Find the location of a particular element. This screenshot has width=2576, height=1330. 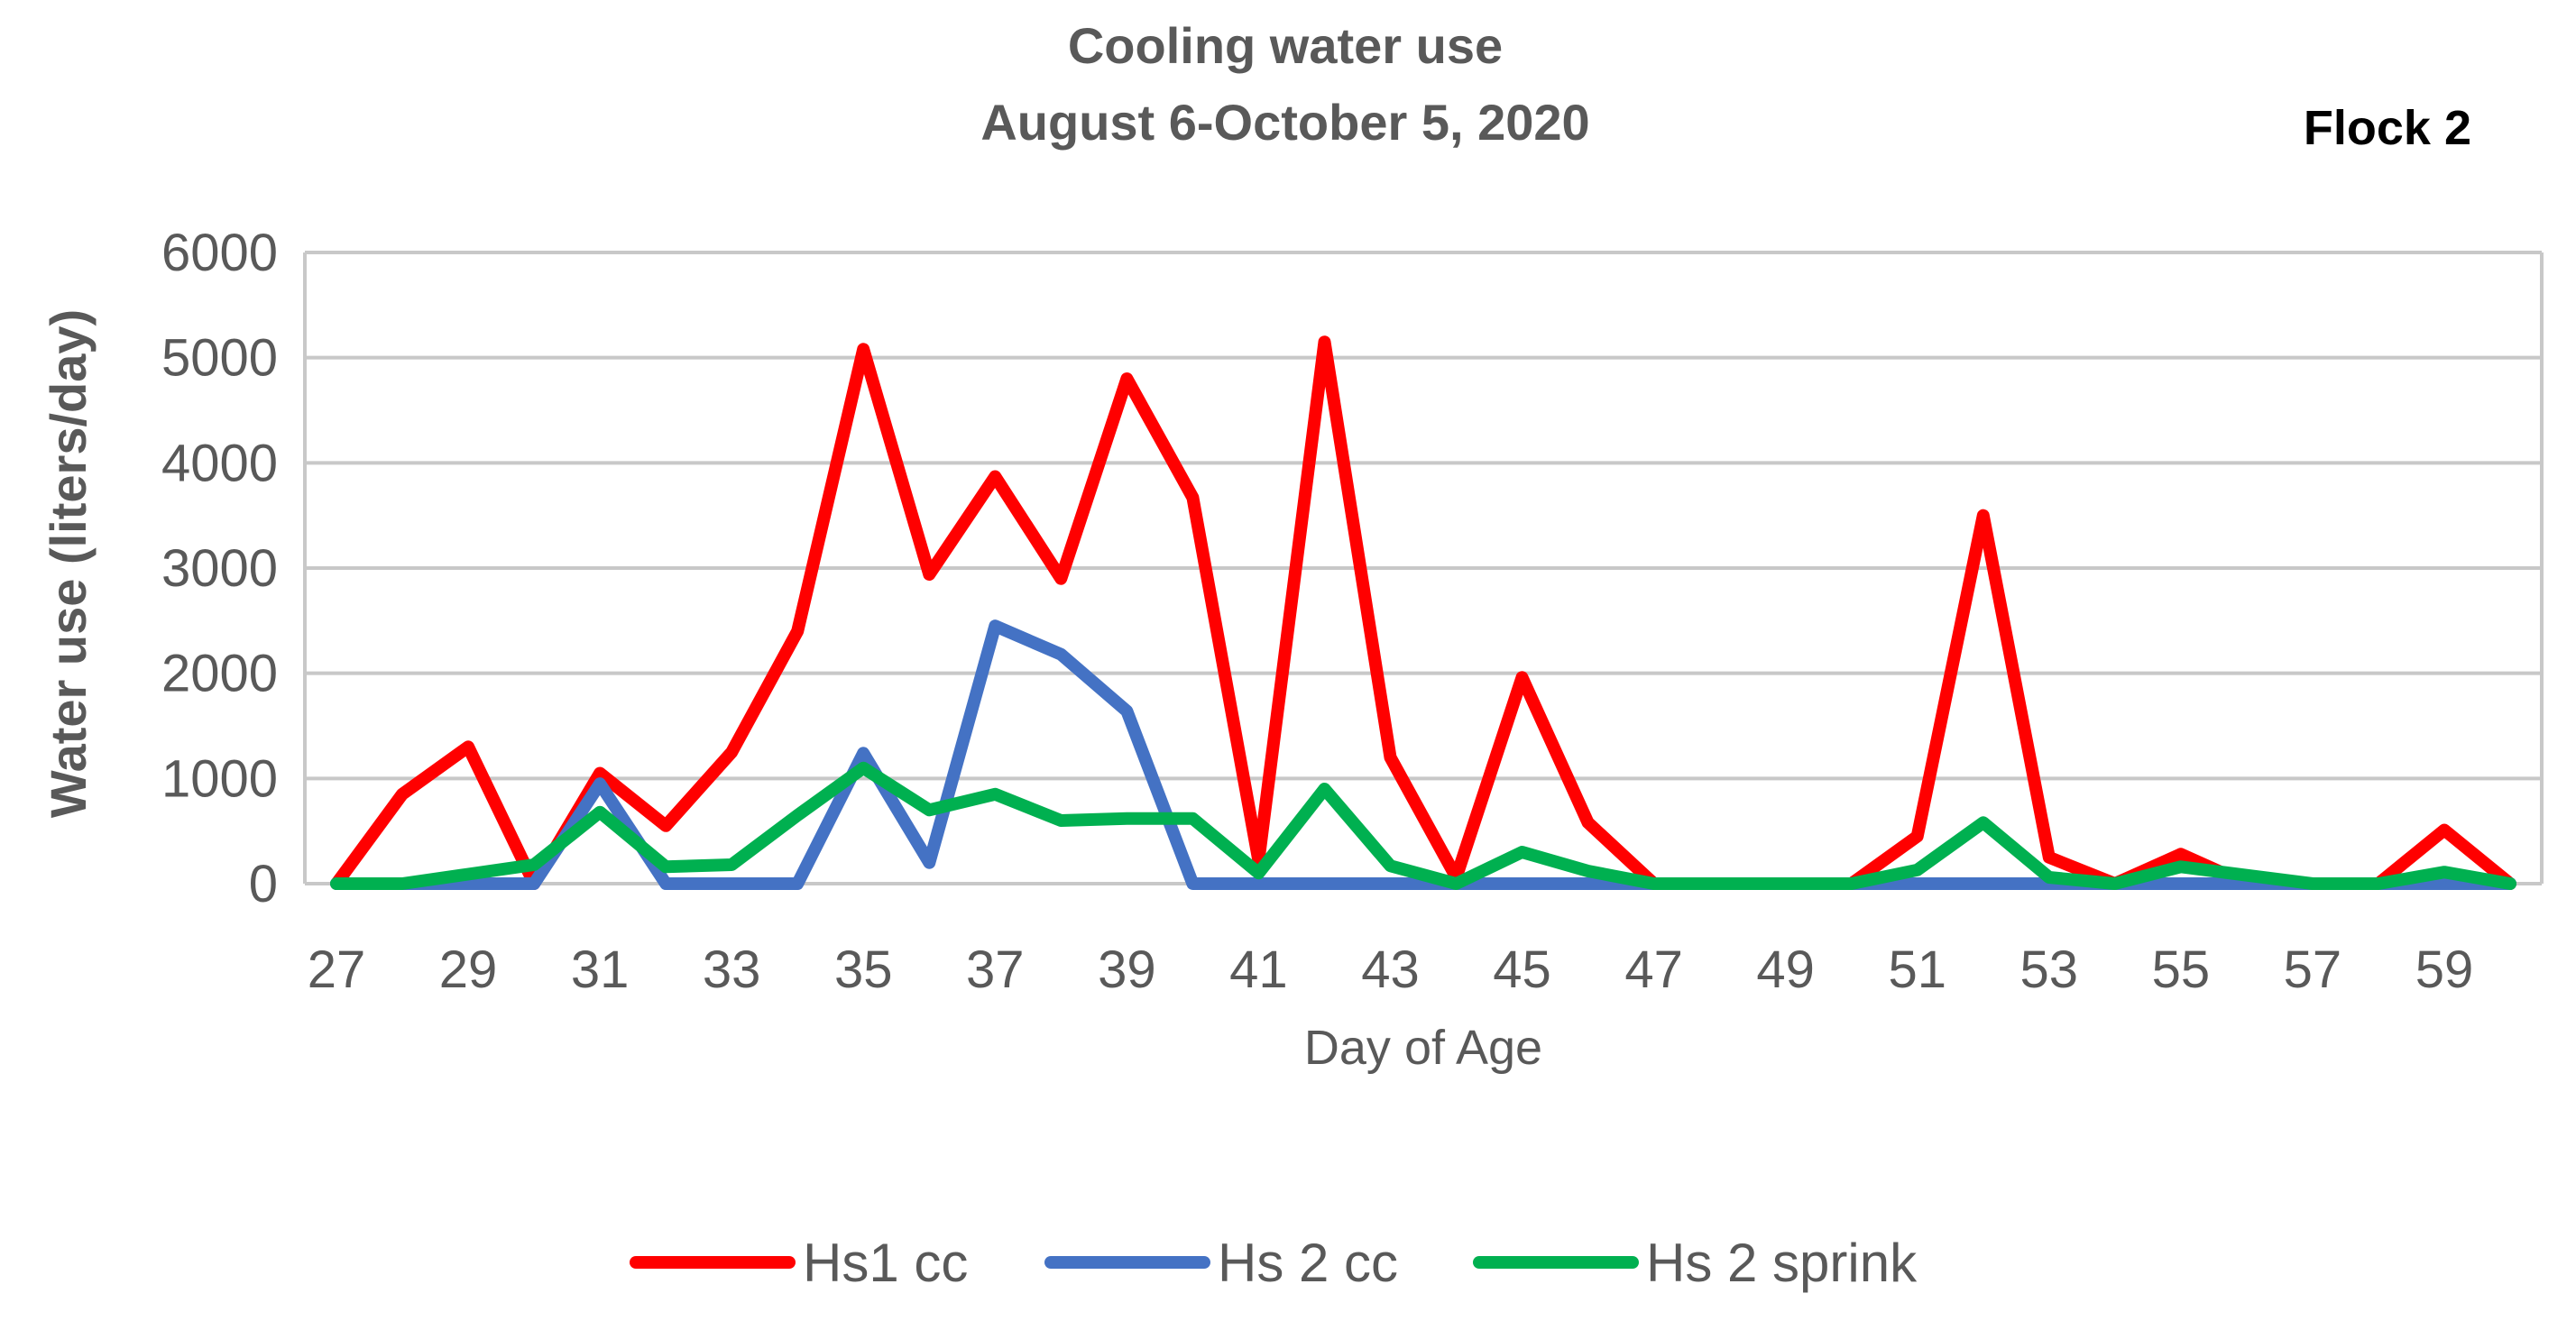

chart-title: Cooling water use is located at coordinates (1285, 45).